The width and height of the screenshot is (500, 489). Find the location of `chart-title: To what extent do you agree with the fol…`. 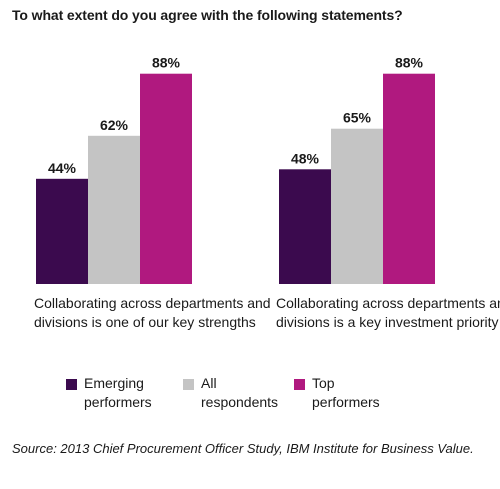

chart-title: To what extent do you agree with the fol… is located at coordinates (207, 15).